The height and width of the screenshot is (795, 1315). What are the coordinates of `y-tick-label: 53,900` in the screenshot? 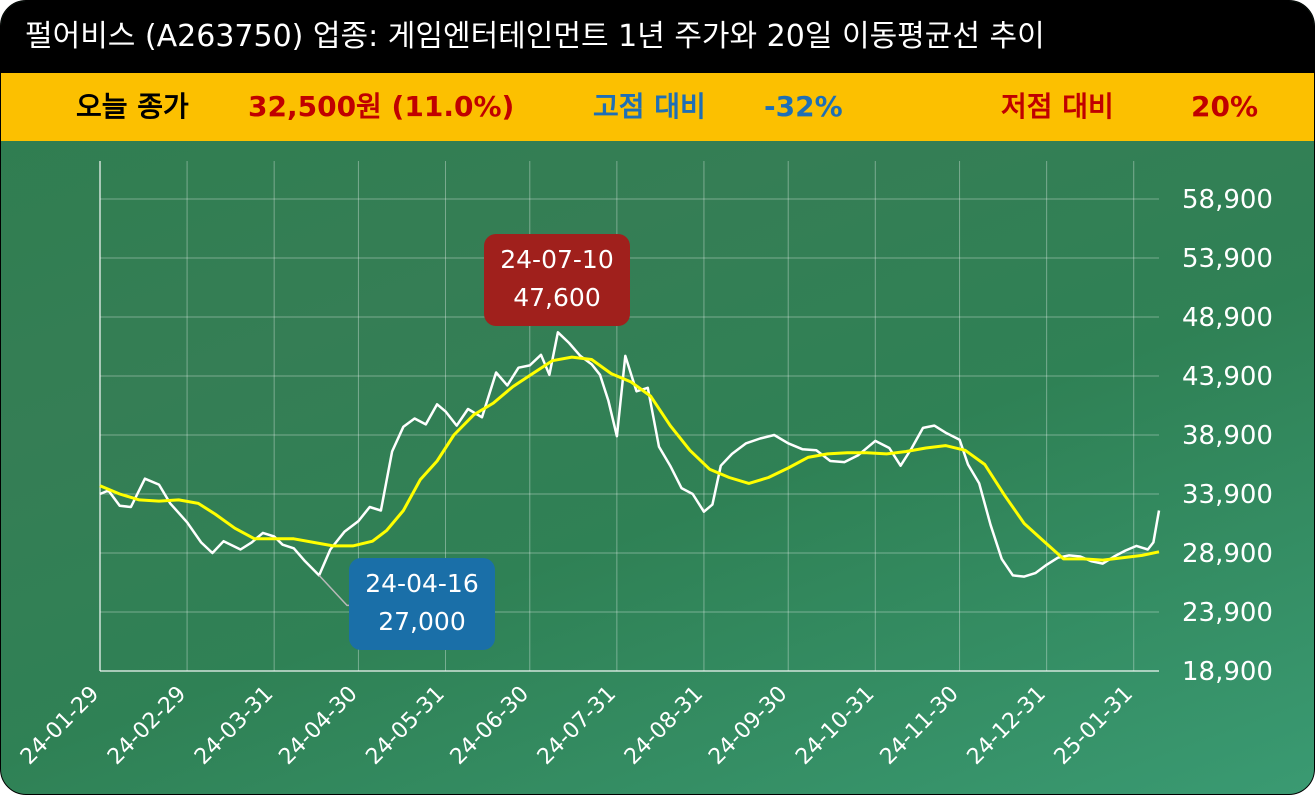 It's located at (1227, 259).